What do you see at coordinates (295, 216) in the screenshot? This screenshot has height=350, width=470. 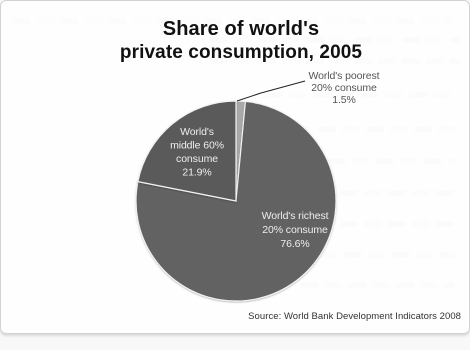 I see `pie-slice-label: World's richest` at bounding box center [295, 216].